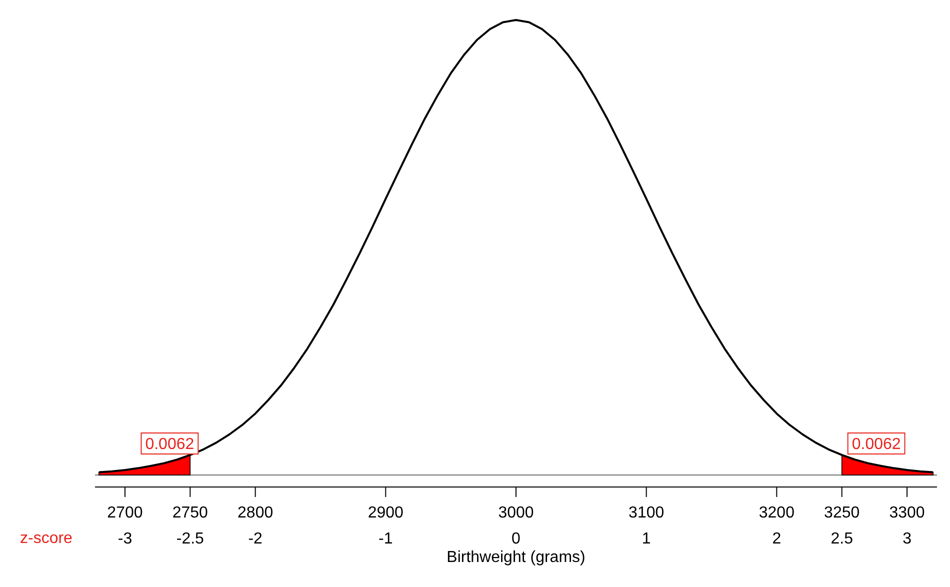  I want to click on x2-axis-title: z-score, so click(46, 538).